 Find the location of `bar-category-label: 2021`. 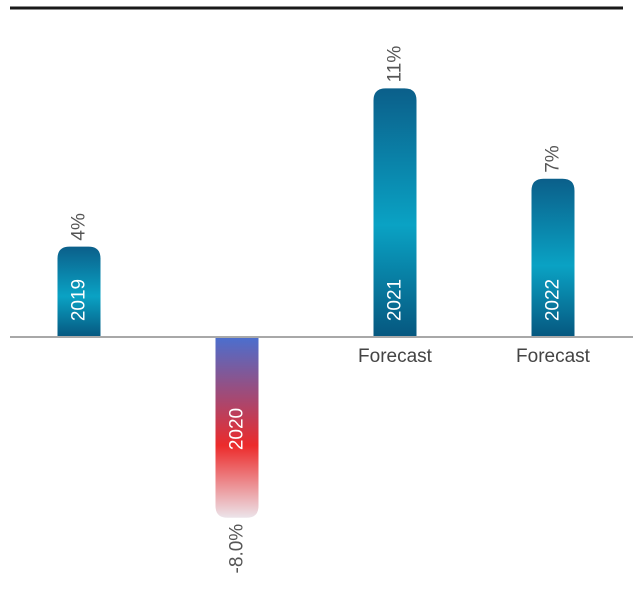

bar-category-label: 2021 is located at coordinates (395, 300).